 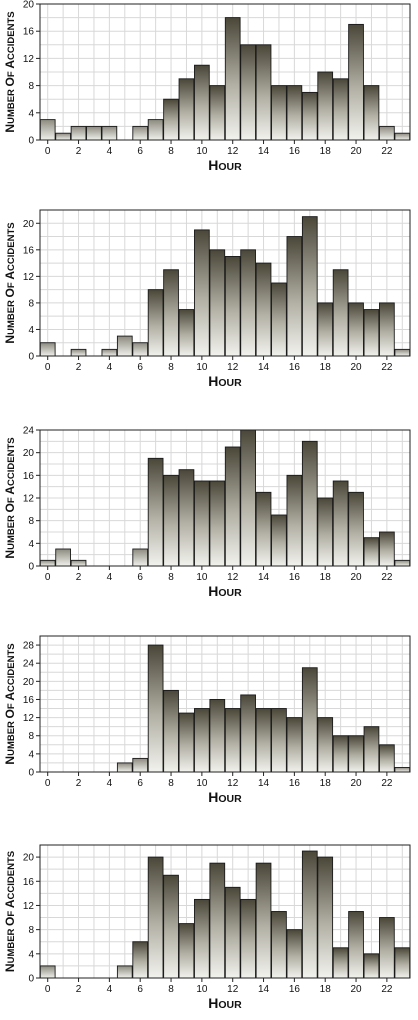 I want to click on x-tick-label: 16, so click(x=295, y=577).